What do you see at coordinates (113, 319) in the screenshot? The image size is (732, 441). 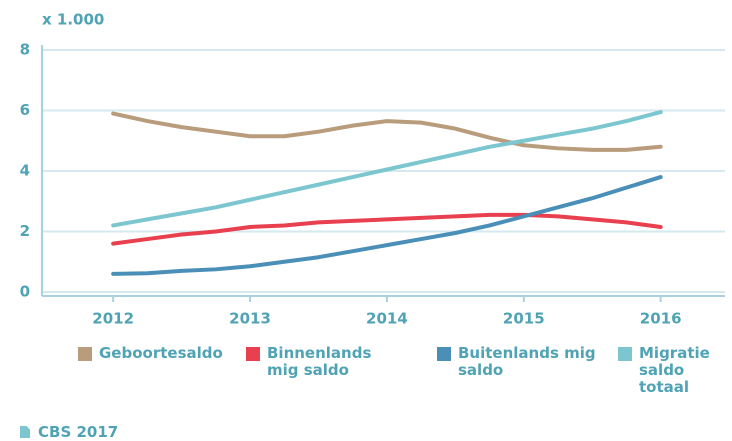 I see `x-tick-label: 2012` at bounding box center [113, 319].